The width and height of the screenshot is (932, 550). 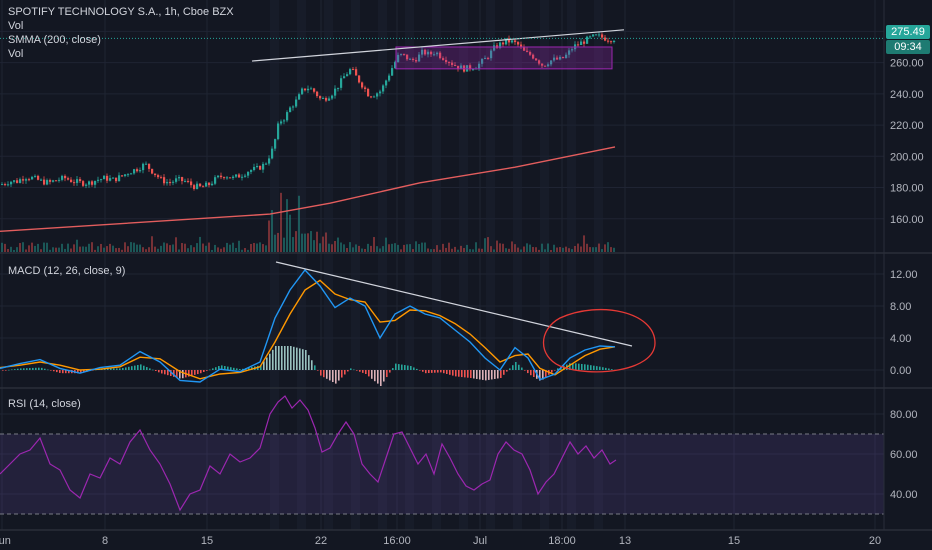 I want to click on legend-smma: SMMA (200, close), so click(x=54, y=40).